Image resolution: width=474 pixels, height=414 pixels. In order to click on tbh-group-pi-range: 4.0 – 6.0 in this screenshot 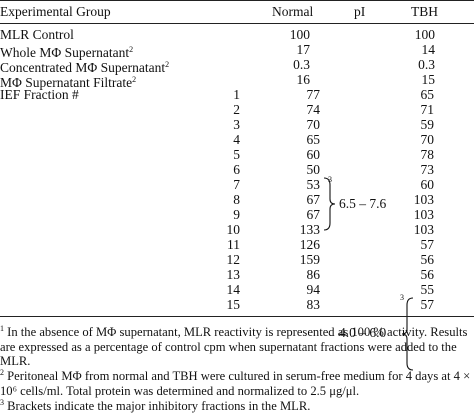, I will do `click(363, 332)`.